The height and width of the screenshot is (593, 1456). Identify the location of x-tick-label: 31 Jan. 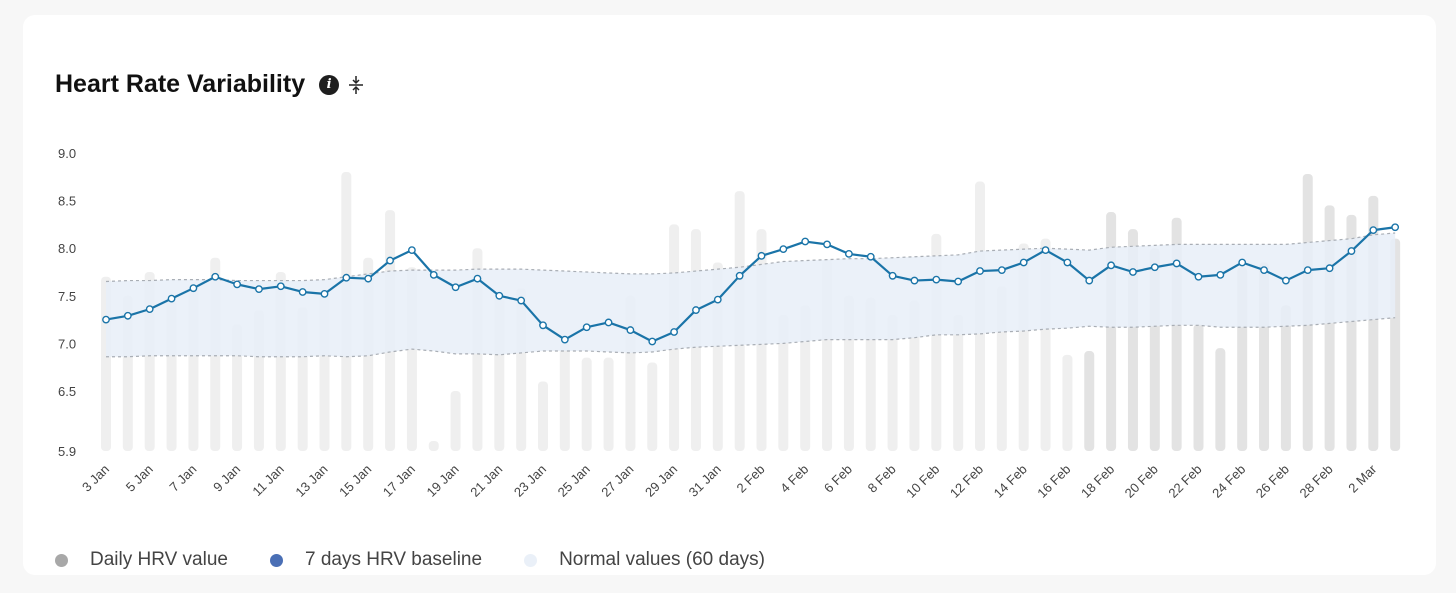
(705, 481).